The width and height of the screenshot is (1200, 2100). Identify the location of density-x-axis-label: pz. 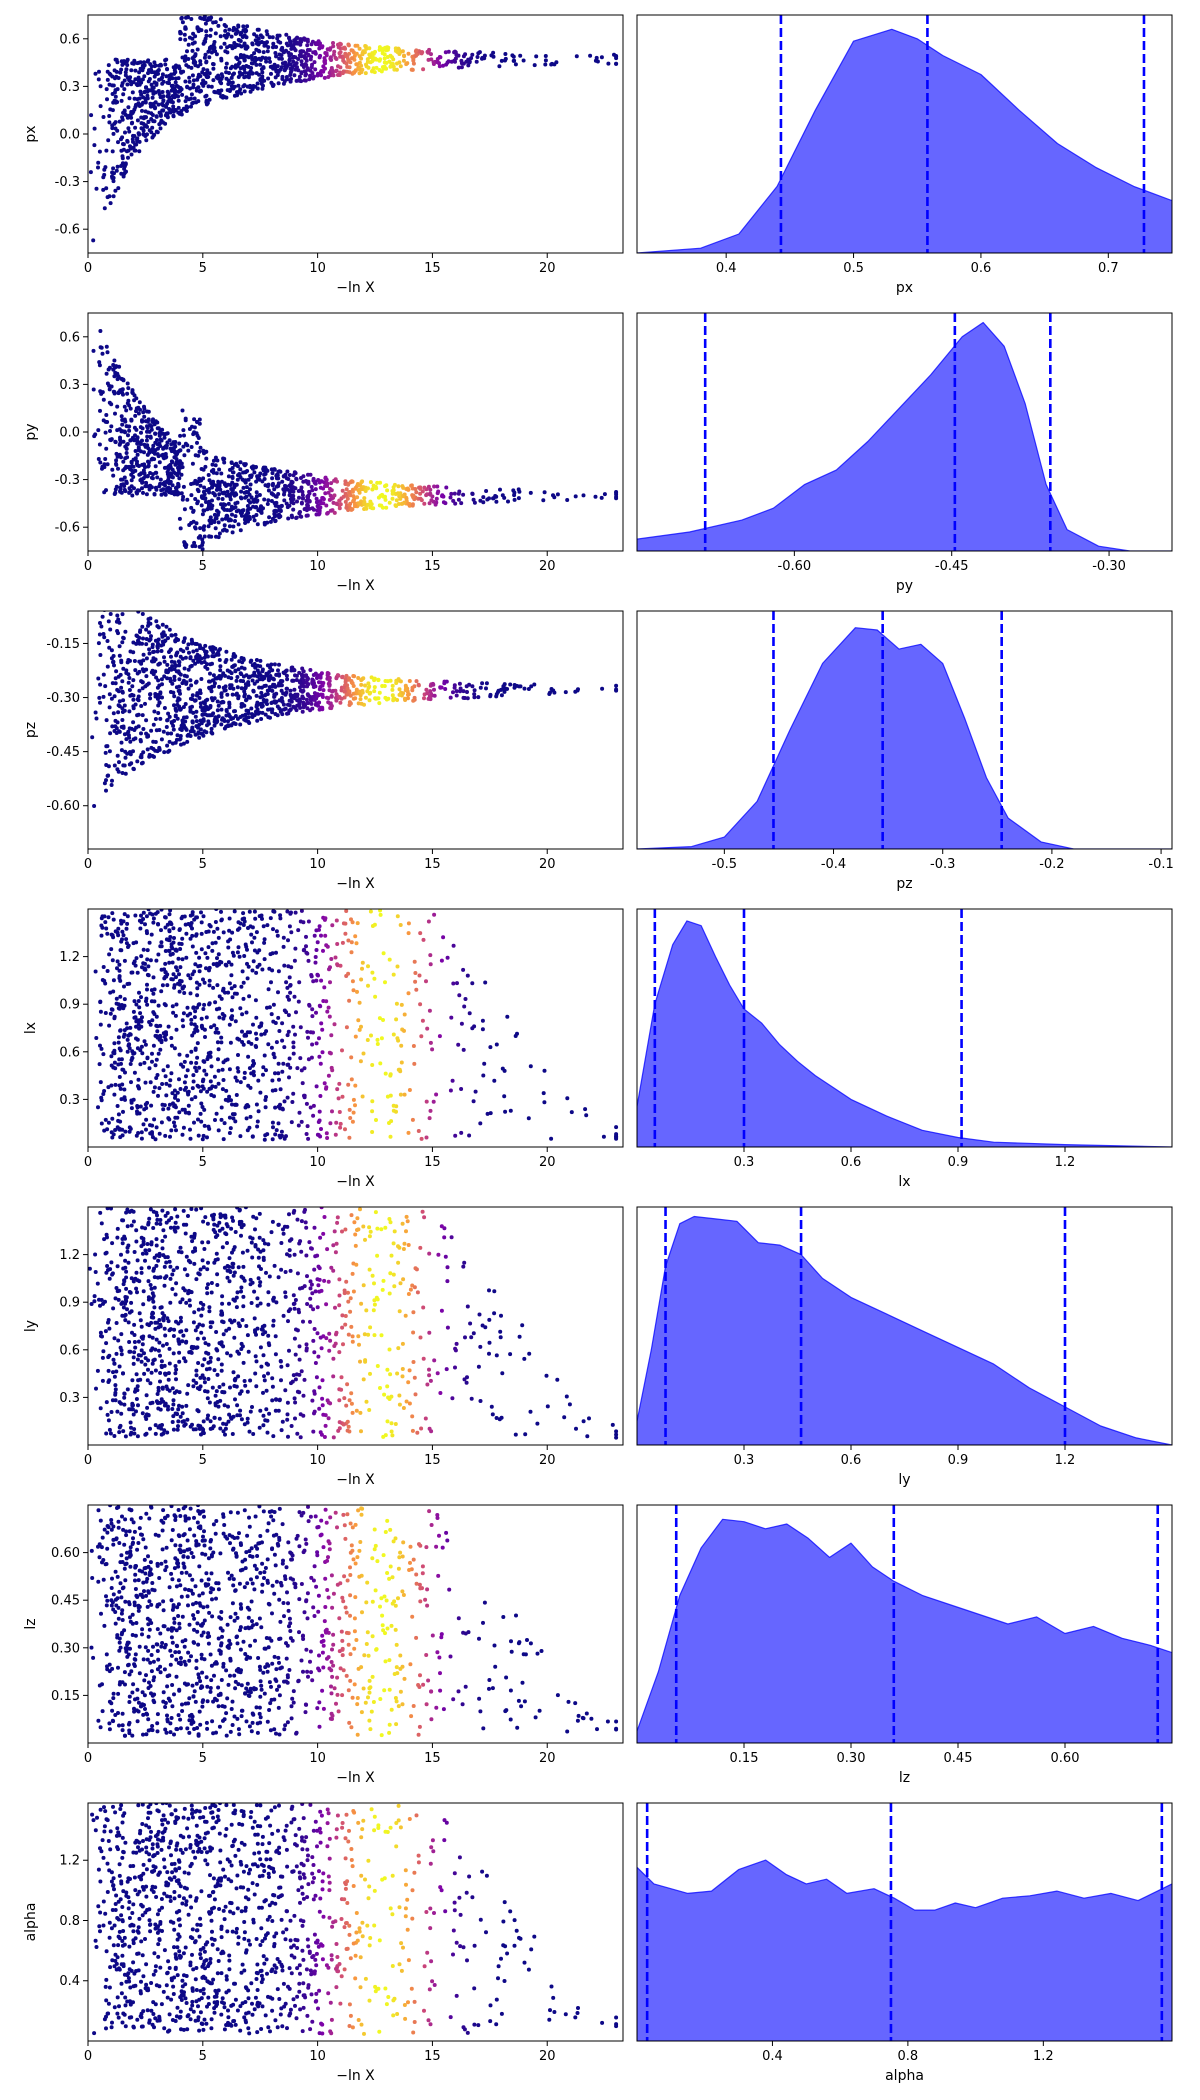
(904, 884).